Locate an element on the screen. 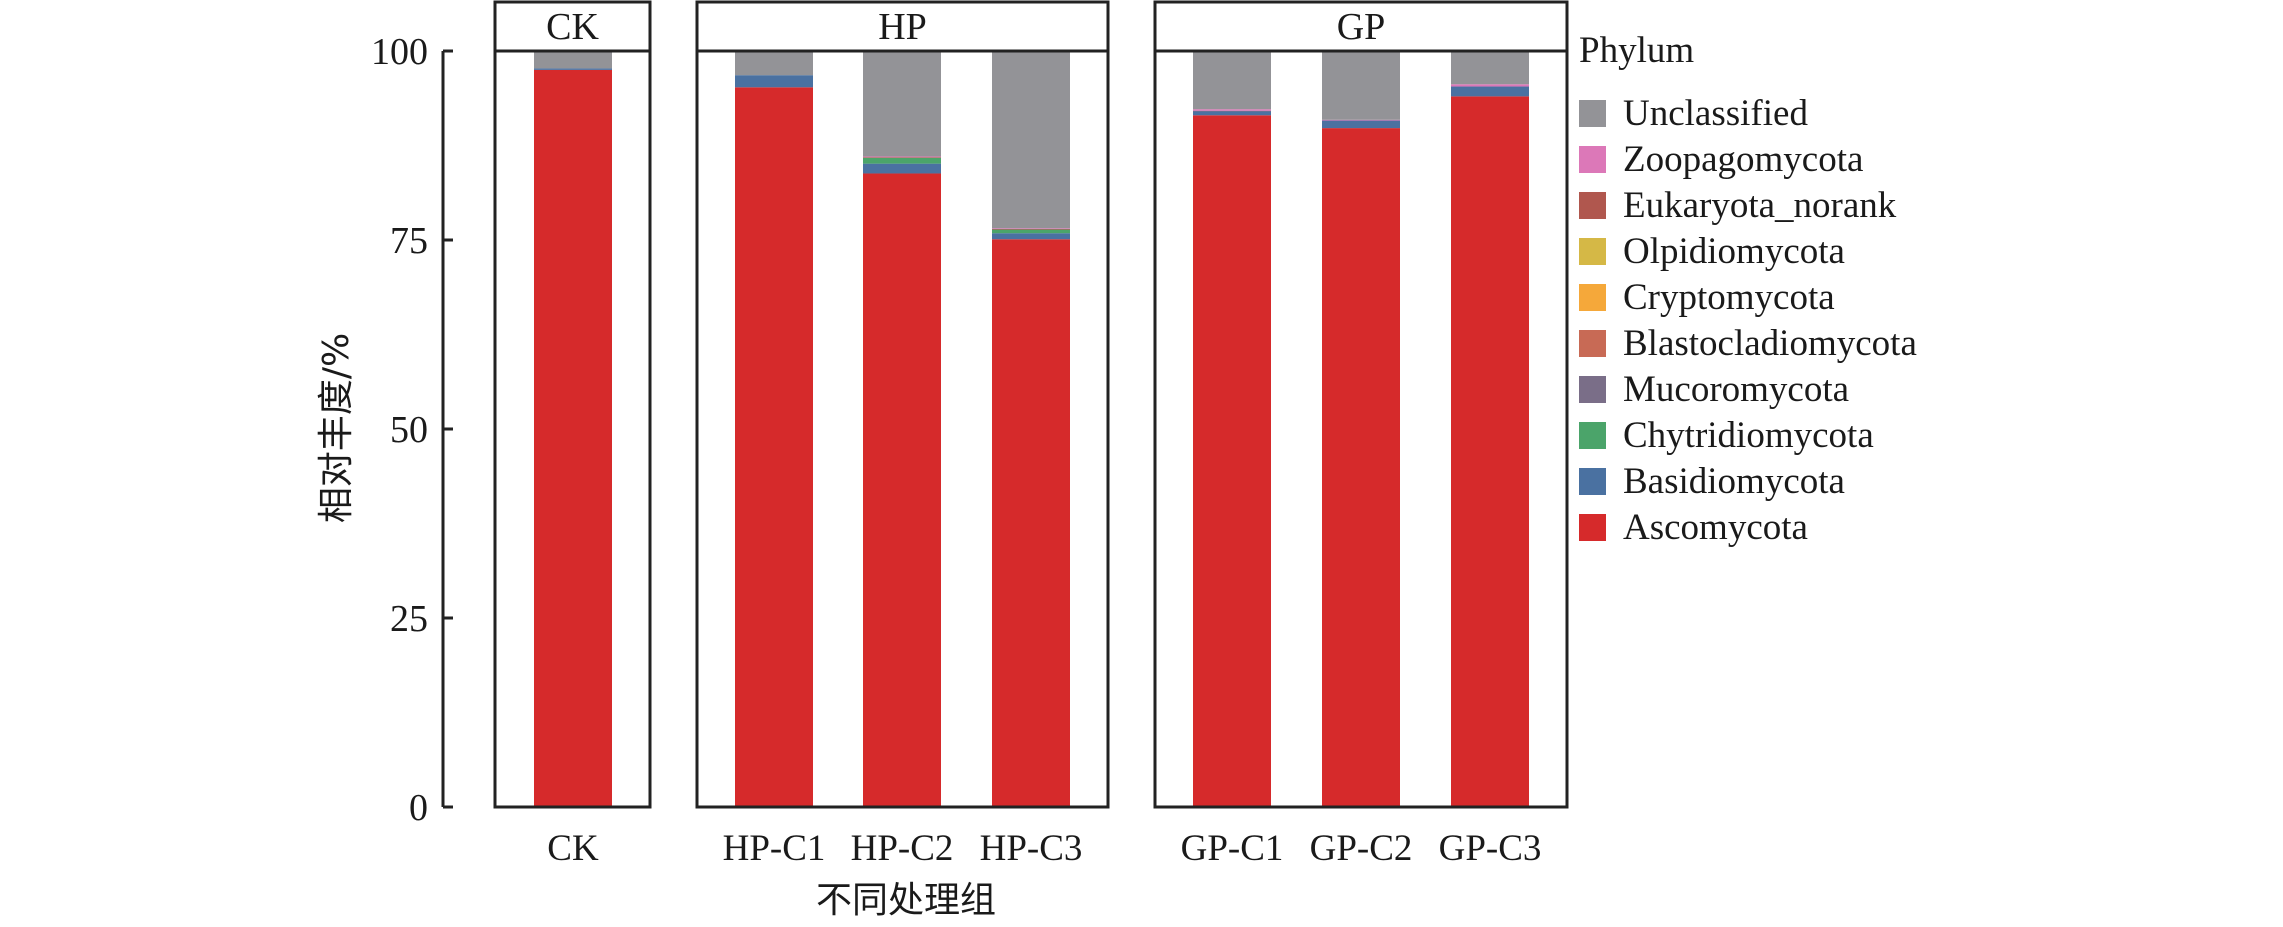  panel-ck: CK is located at coordinates (572, 404).